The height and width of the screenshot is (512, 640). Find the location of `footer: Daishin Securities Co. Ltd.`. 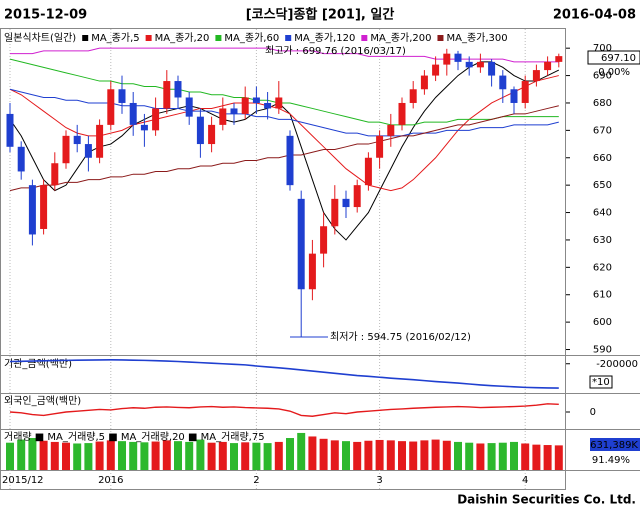

footer: Daishin Securities Co. Ltd. is located at coordinates (546, 500).